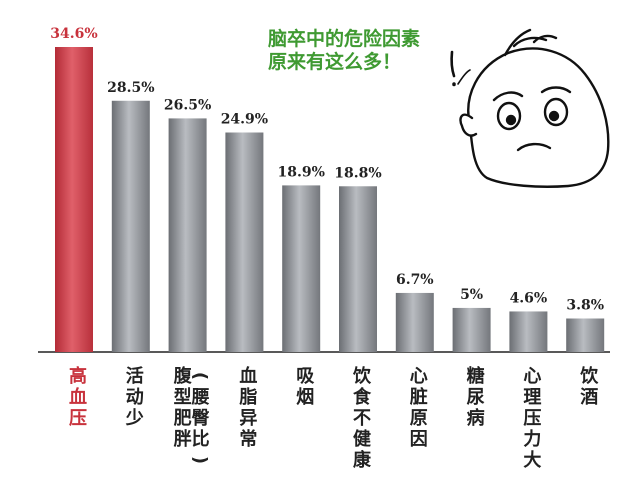 This screenshot has width=640, height=486. Describe the element at coordinates (200, 376) in the screenshot. I see `category-label-2-char: (` at that location.